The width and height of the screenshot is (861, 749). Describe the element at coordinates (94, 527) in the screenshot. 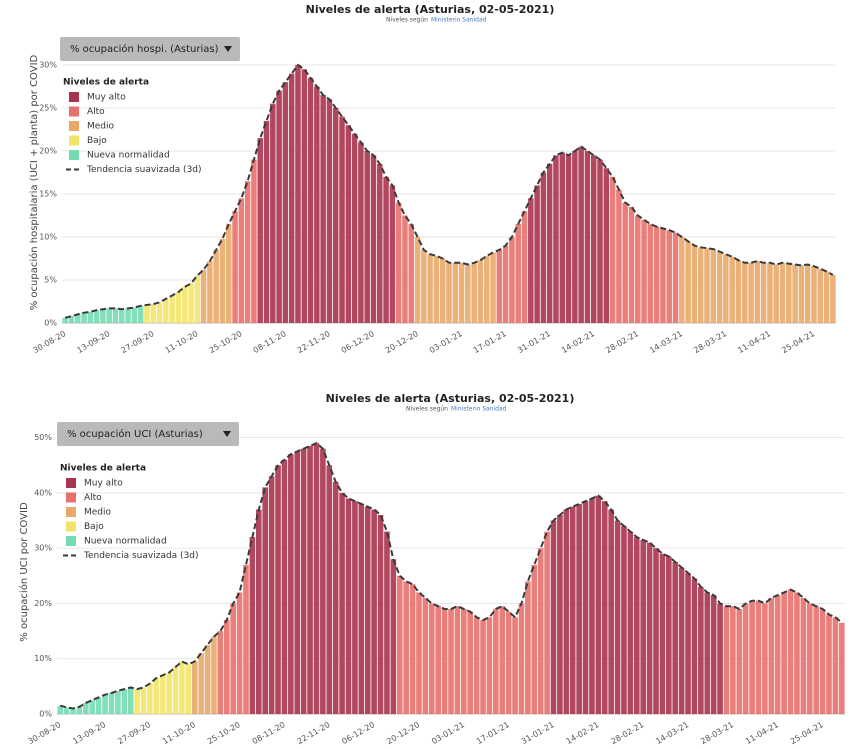

I see `legend-label: Bajo` at that location.